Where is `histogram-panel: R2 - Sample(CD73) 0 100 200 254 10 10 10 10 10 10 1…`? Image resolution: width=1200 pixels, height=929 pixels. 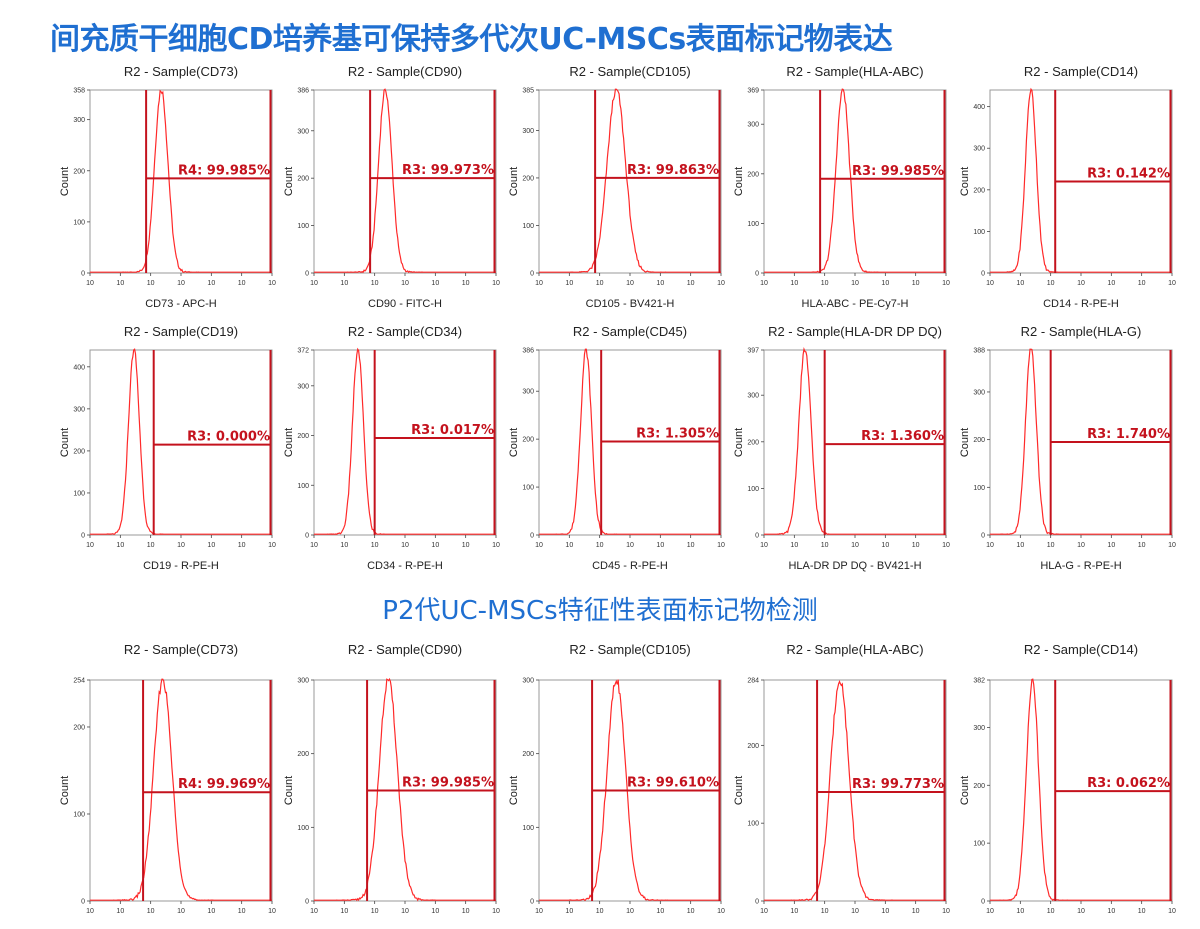
histogram-panel: R2 - Sample(CD73) 0 100 200 254 10 10 10 10 10 10 1… is located at coordinates (162, 784).